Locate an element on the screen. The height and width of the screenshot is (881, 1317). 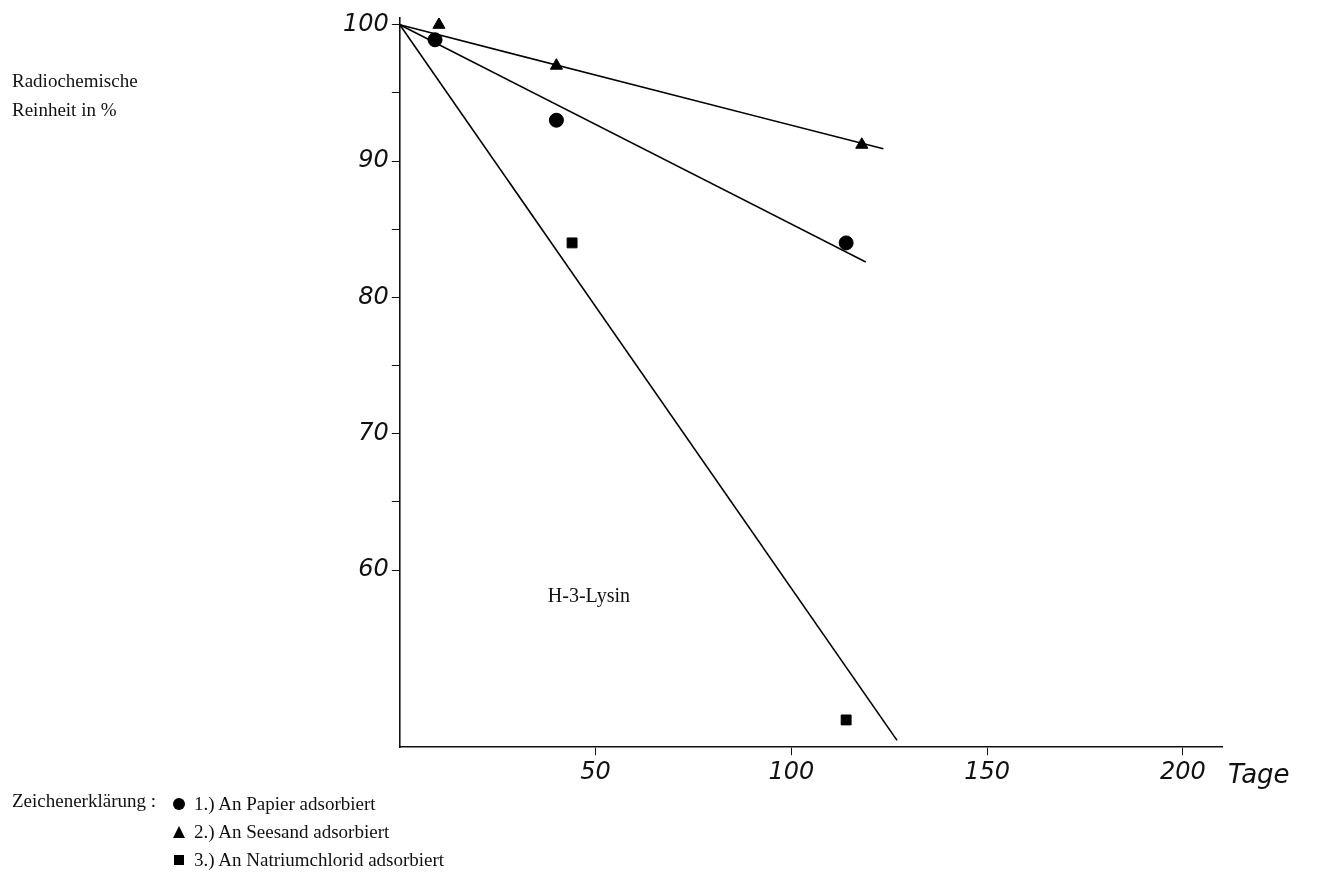
x-tick-label: 200 is located at coordinates (1182, 770).